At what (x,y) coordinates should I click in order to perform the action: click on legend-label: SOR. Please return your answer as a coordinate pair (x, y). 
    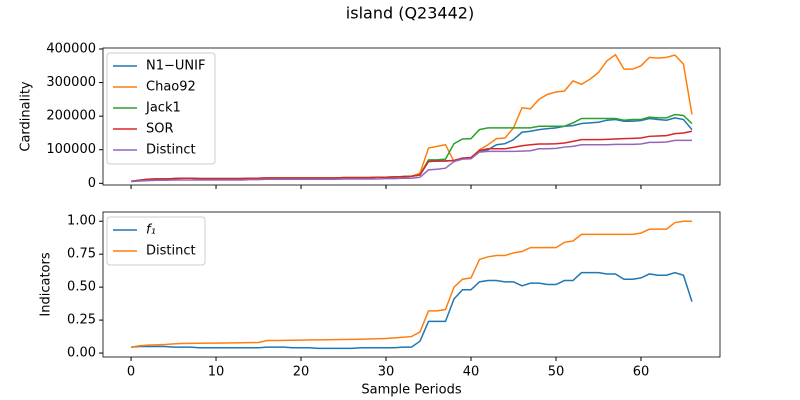
    Looking at the image, I should click on (160, 129).